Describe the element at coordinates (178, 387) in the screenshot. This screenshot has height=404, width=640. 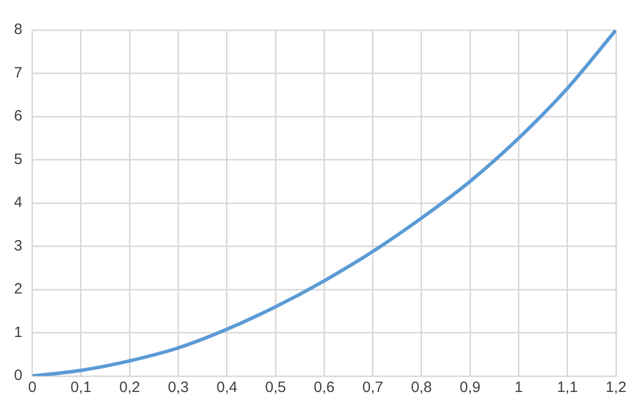
I see `x-tick-label: 0,3` at that location.